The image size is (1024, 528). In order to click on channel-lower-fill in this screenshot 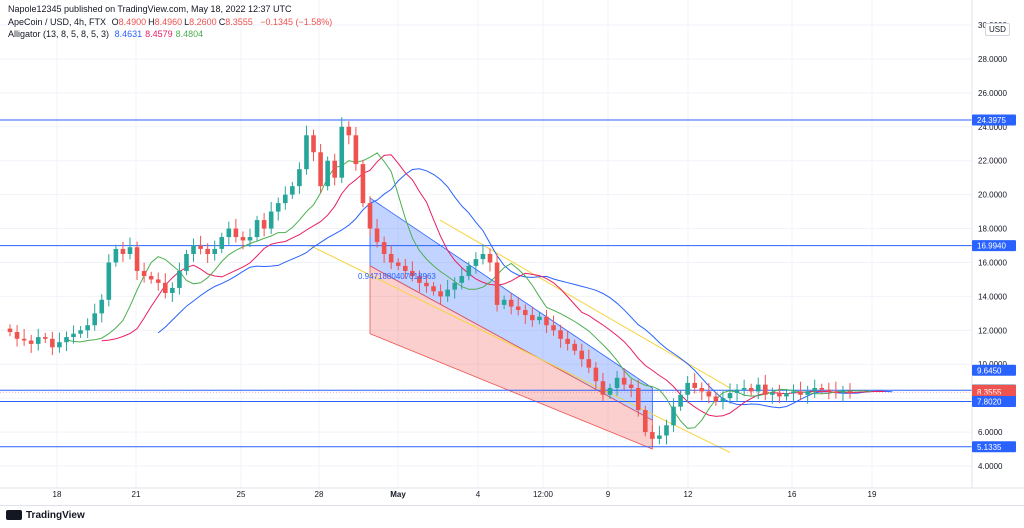, I will do `click(511, 357)`.